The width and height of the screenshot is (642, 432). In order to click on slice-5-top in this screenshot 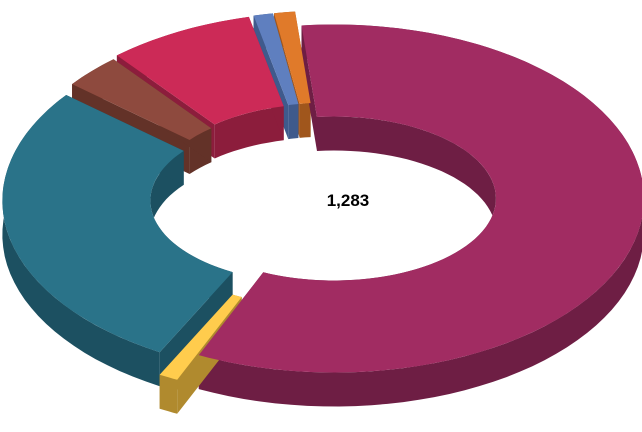, I will do `click(276, 59)`.